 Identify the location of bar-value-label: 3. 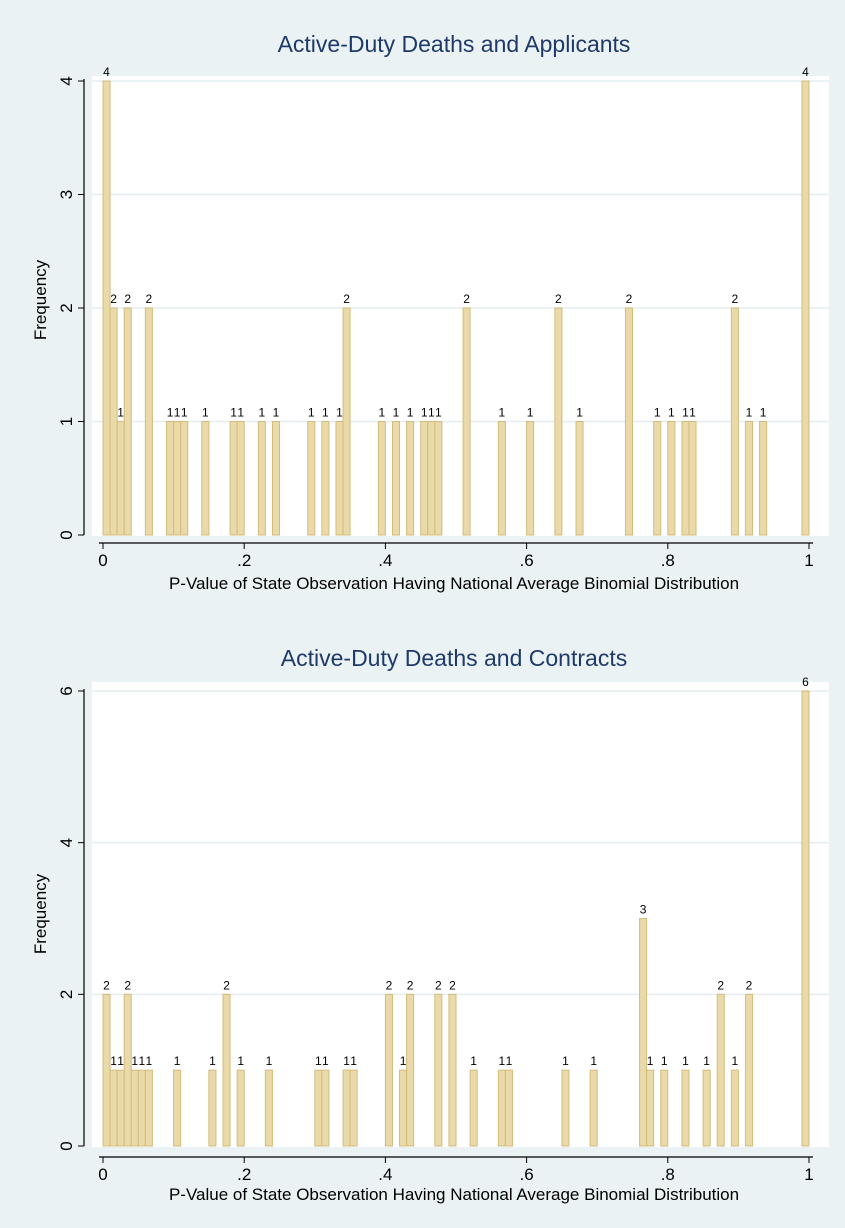
(643, 910).